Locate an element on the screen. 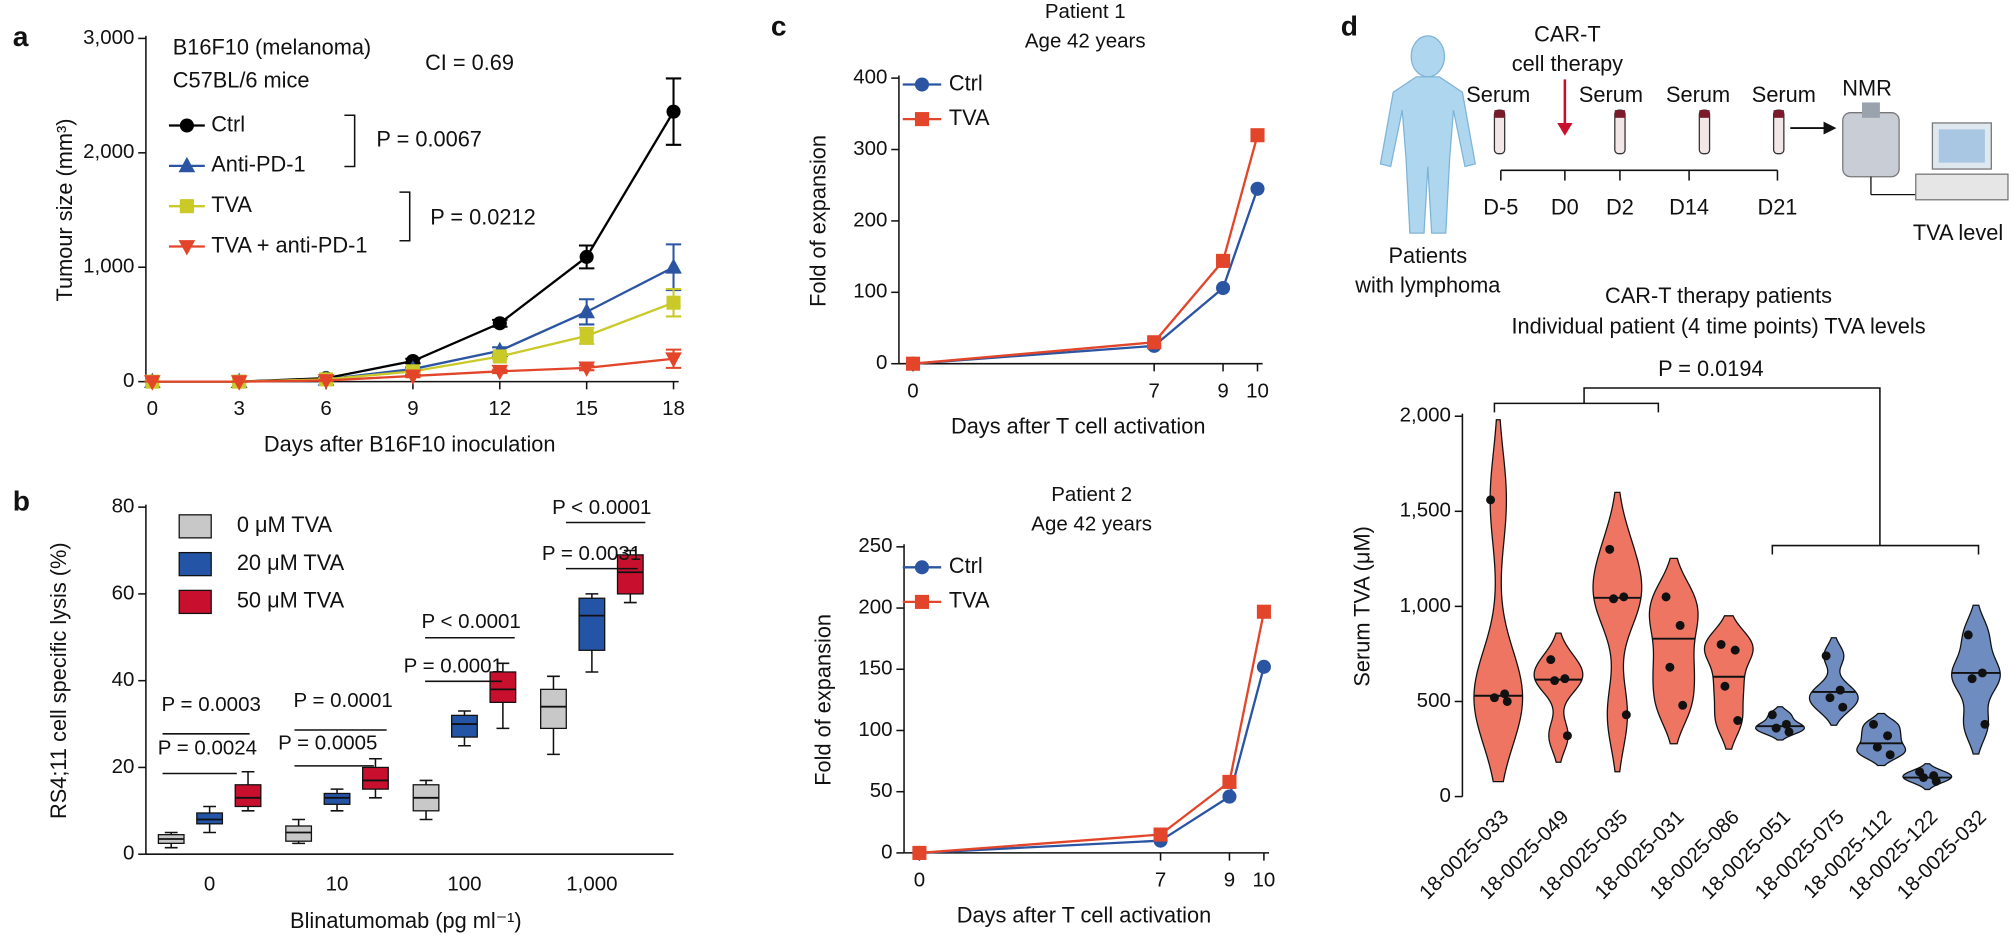 Image resolution: width=2013 pixels, height=940 pixels. schematic-label: D-5 is located at coordinates (1500, 206).